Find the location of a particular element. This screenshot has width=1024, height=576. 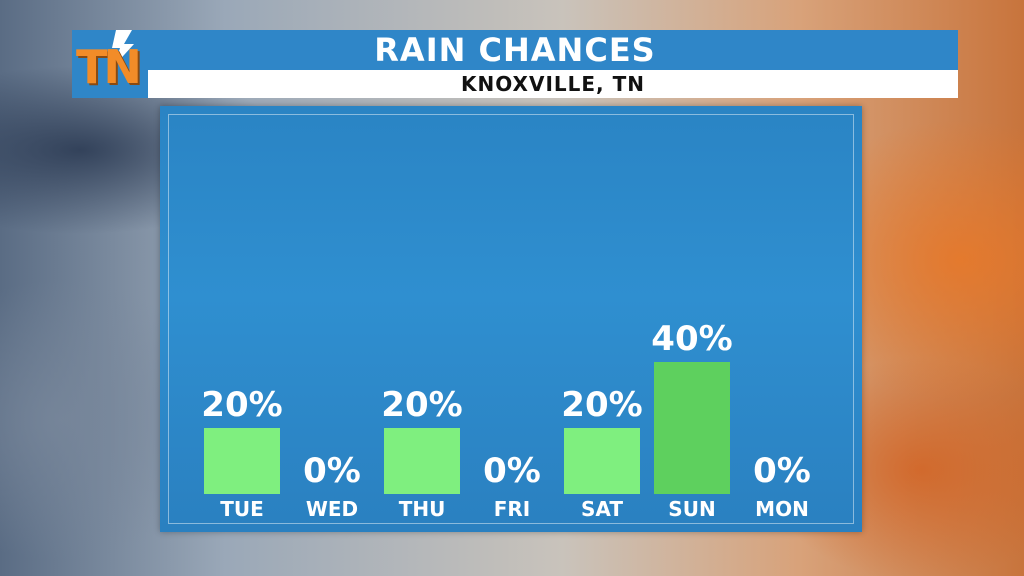

bar-sun is located at coordinates (692, 428).